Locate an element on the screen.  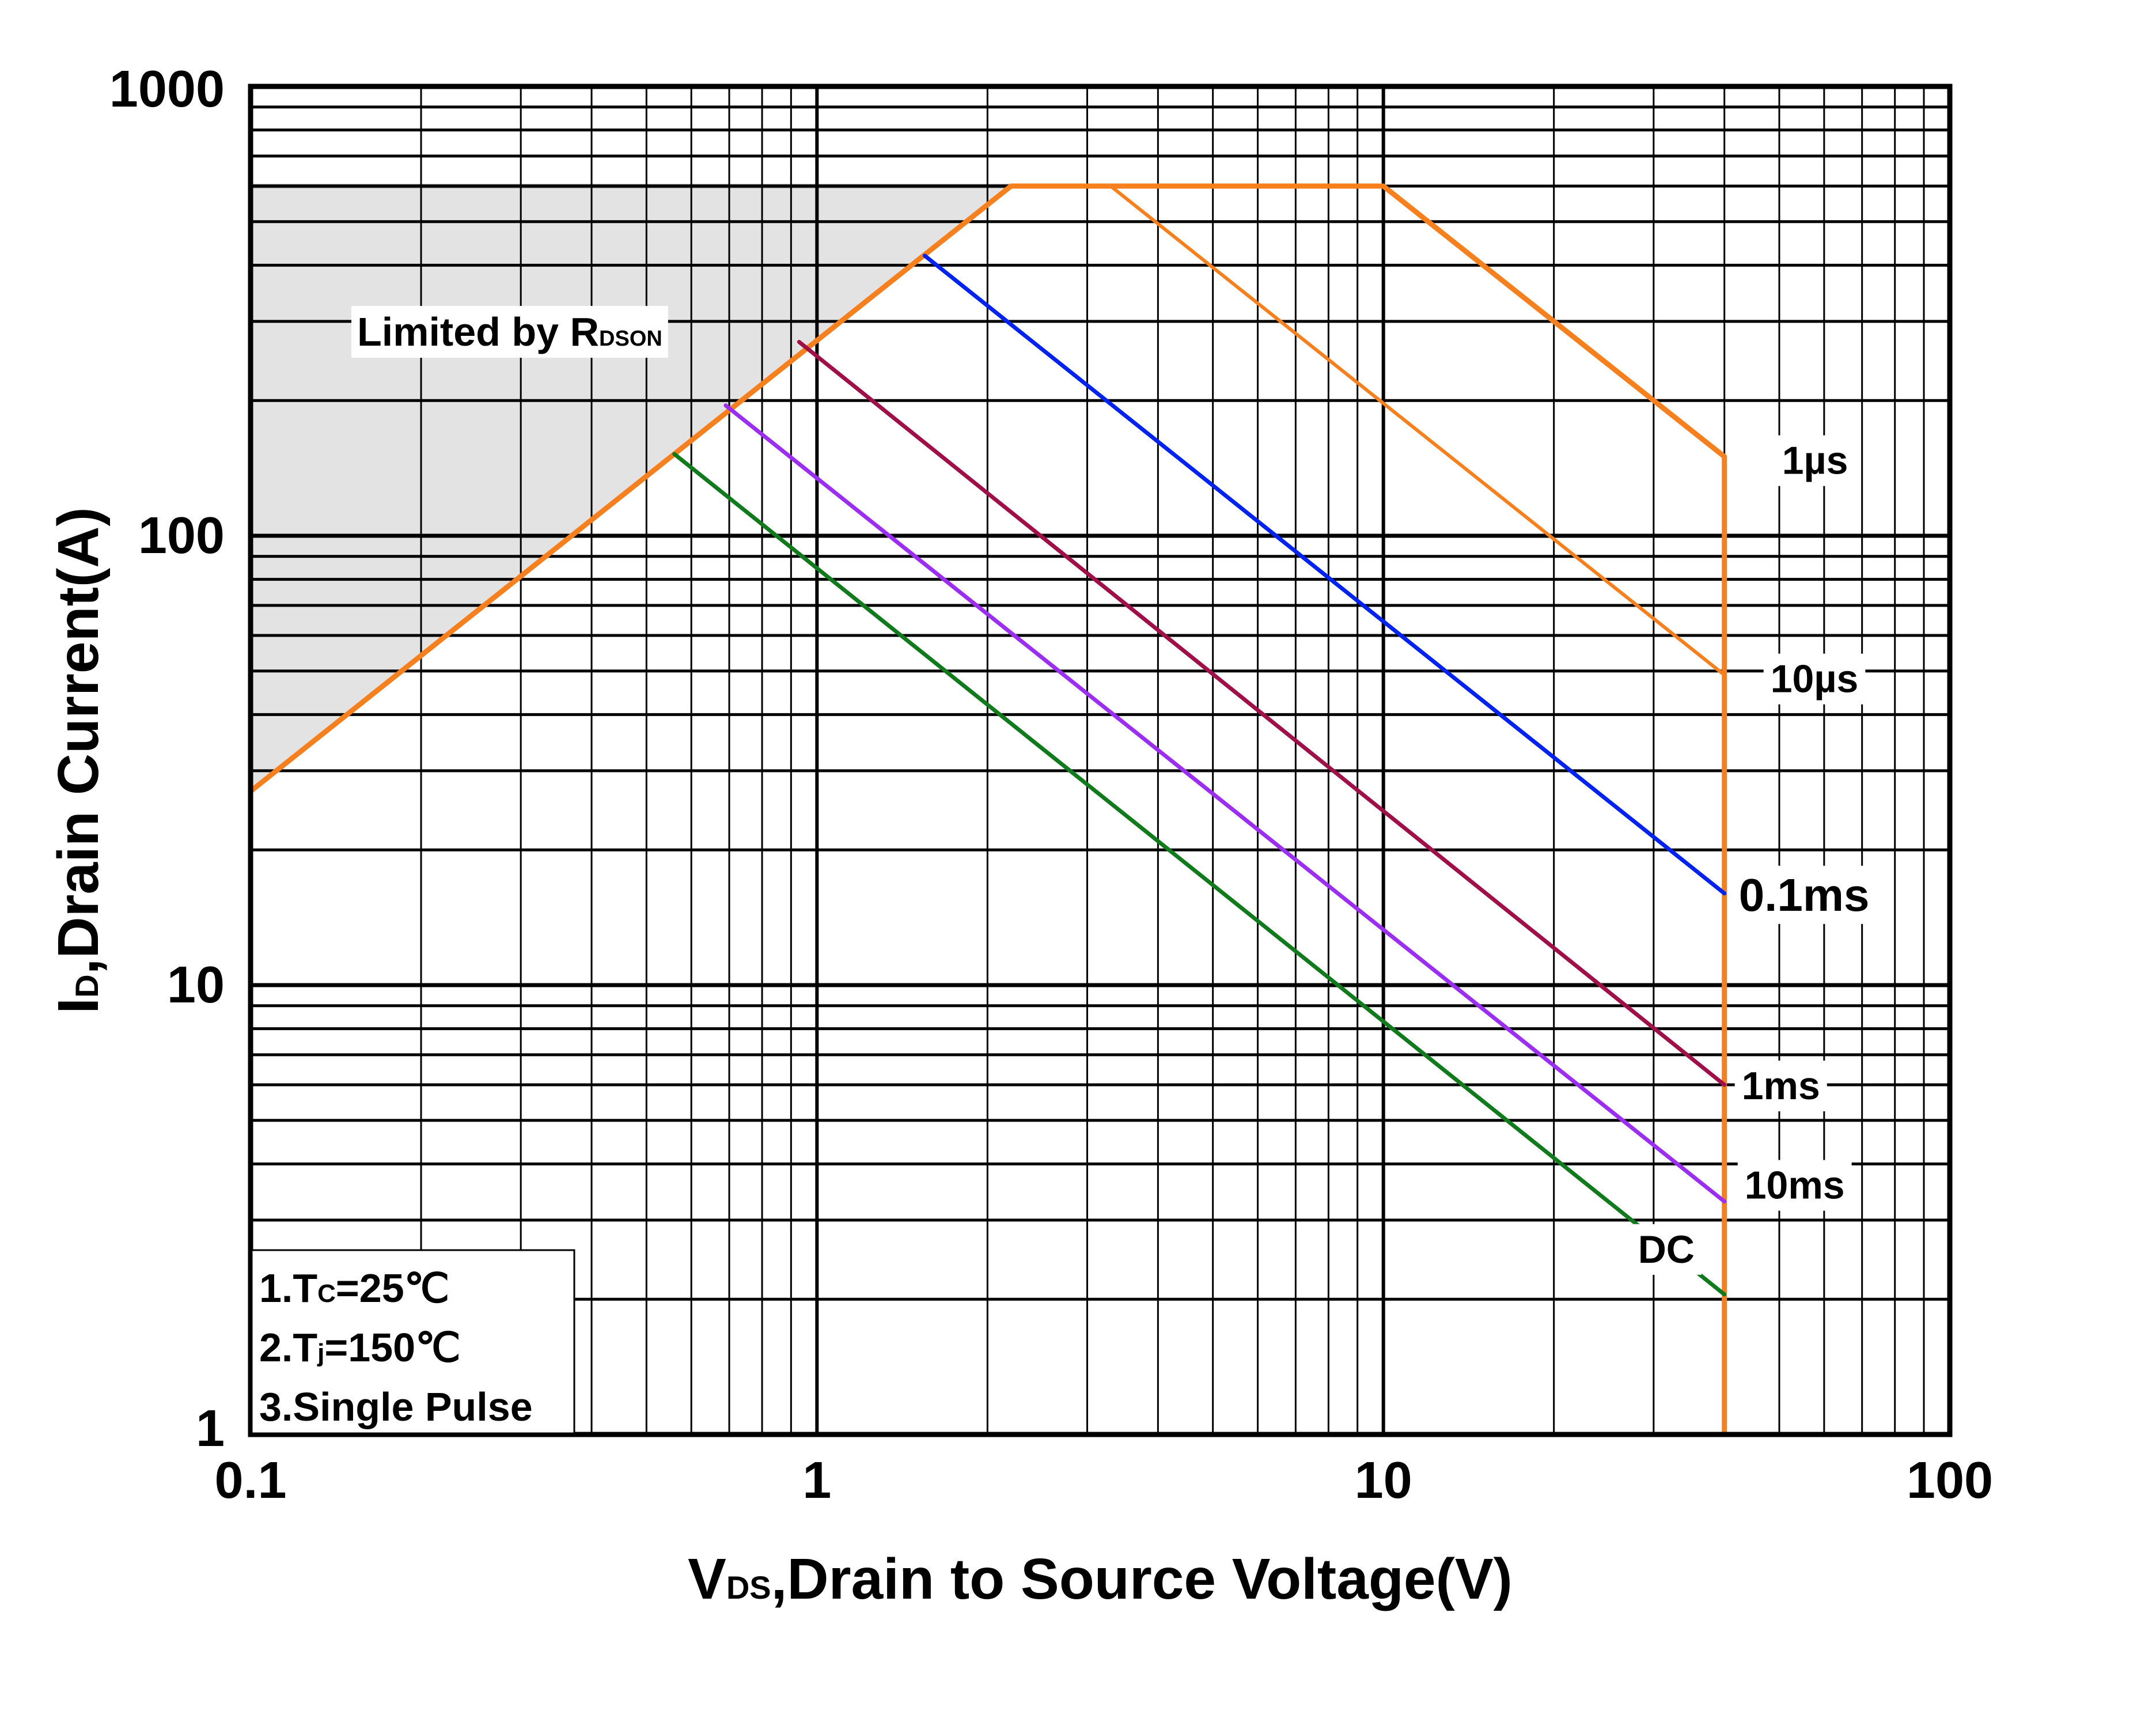
series-label-1: 10µs is located at coordinates (1815, 679).